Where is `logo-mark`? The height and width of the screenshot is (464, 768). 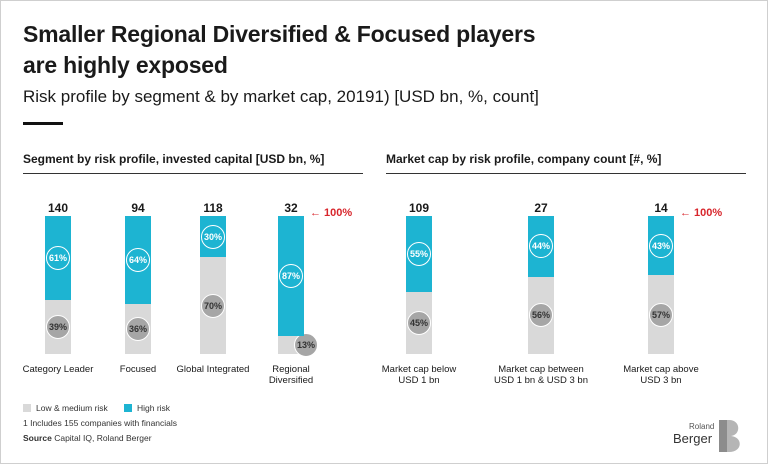
logo-mark is located at coordinates (729, 436).